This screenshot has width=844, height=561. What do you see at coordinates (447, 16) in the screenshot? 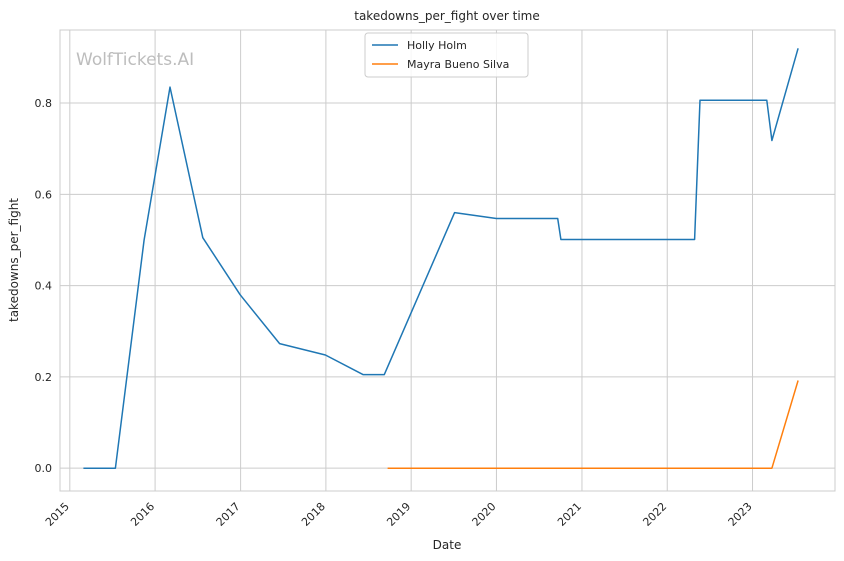
I see `chart-title: takedowns_per_fight over time` at bounding box center [447, 16].